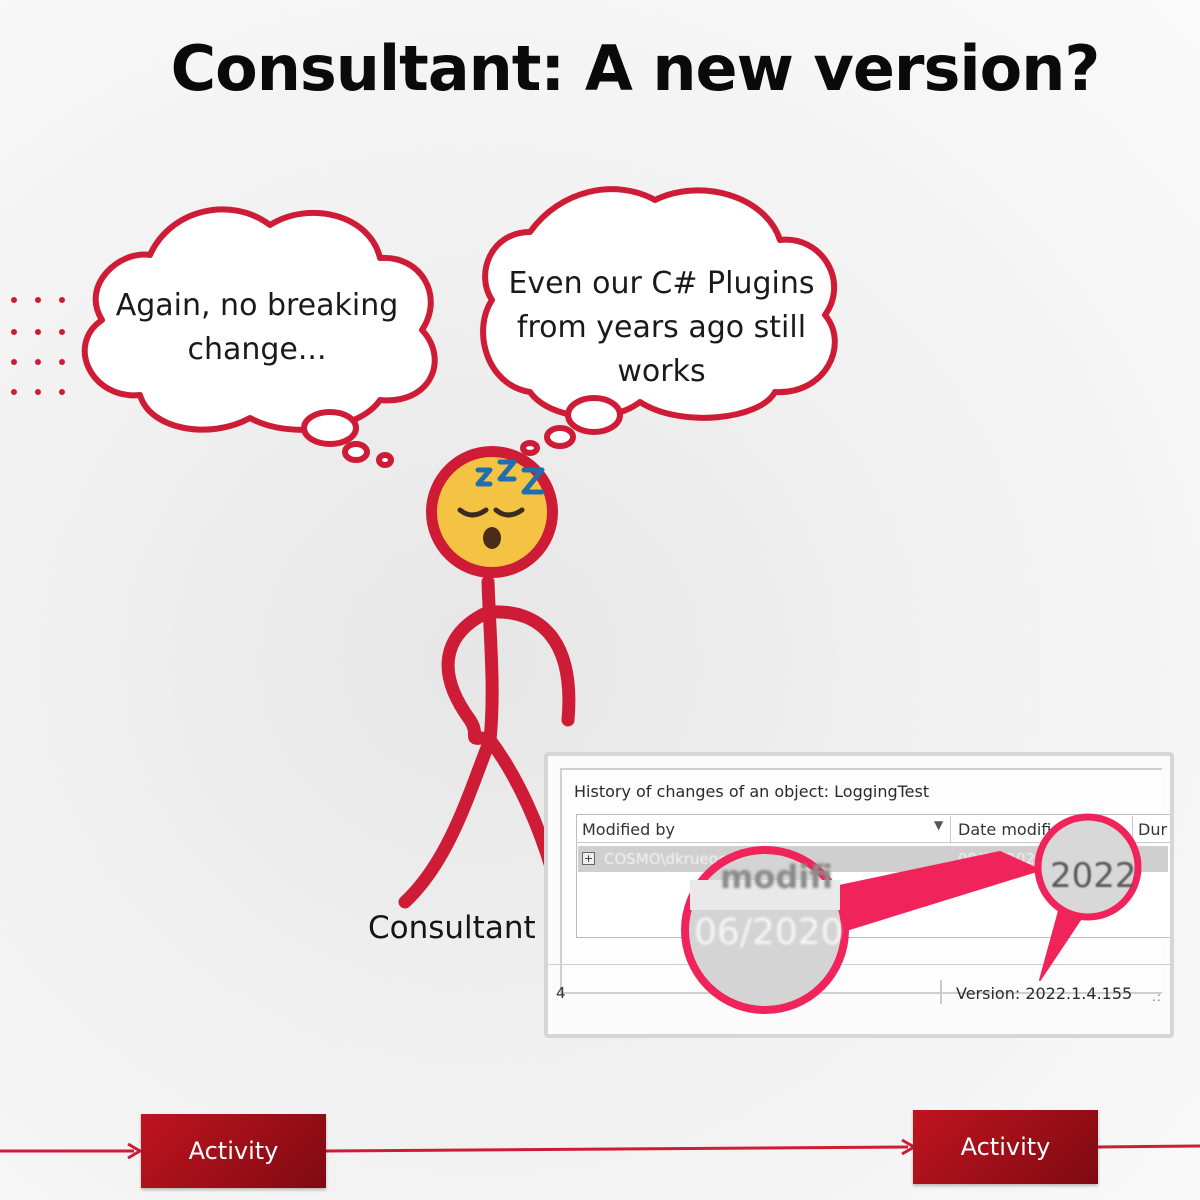 This screenshot has height=1200, width=1200. What do you see at coordinates (769, 932) in the screenshot?
I see `magnified-date-text: 06/2020` at bounding box center [769, 932].